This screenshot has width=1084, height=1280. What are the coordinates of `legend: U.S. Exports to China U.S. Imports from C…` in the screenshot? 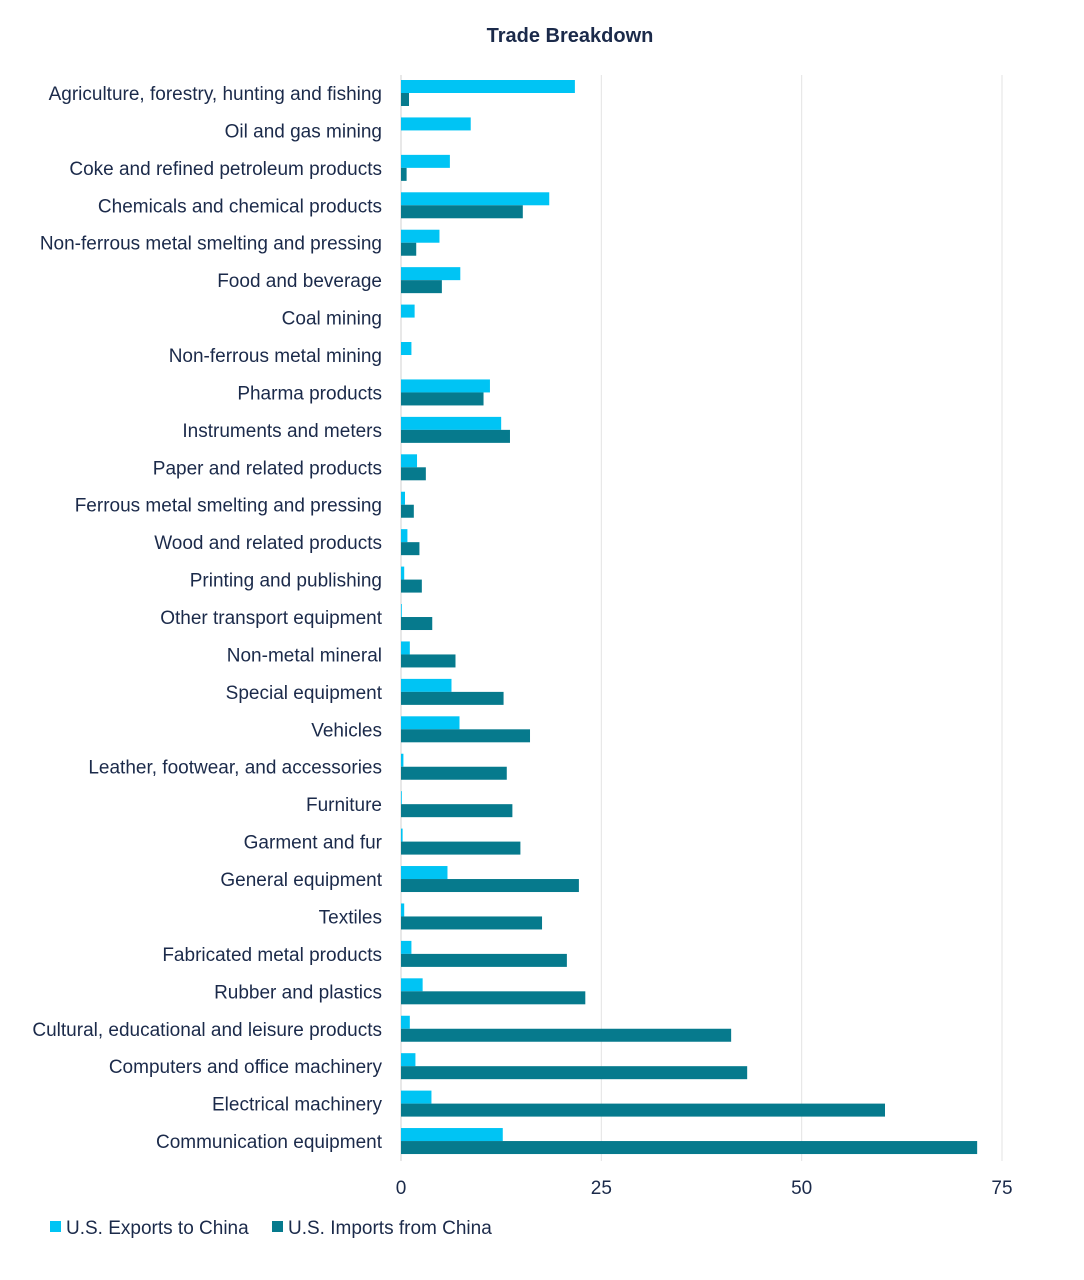 It's located at (271, 1228).